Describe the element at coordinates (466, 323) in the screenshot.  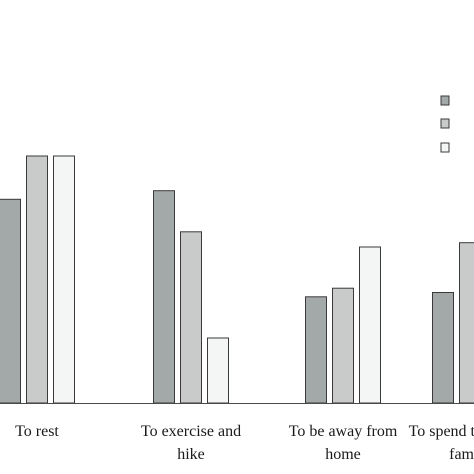
I see `bar-cat4-series2` at that location.